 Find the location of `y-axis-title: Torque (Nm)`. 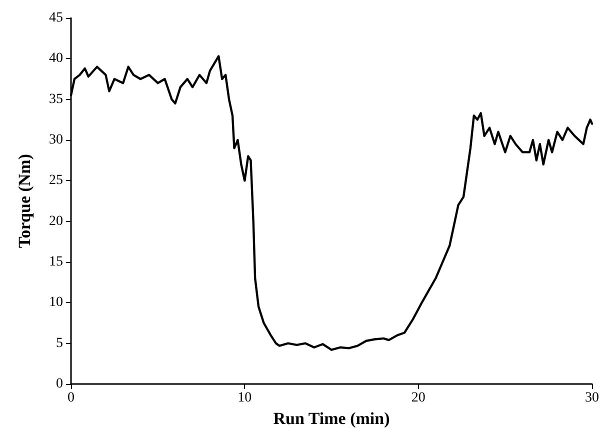

y-axis-title: Torque (Nm) is located at coordinates (24, 201).